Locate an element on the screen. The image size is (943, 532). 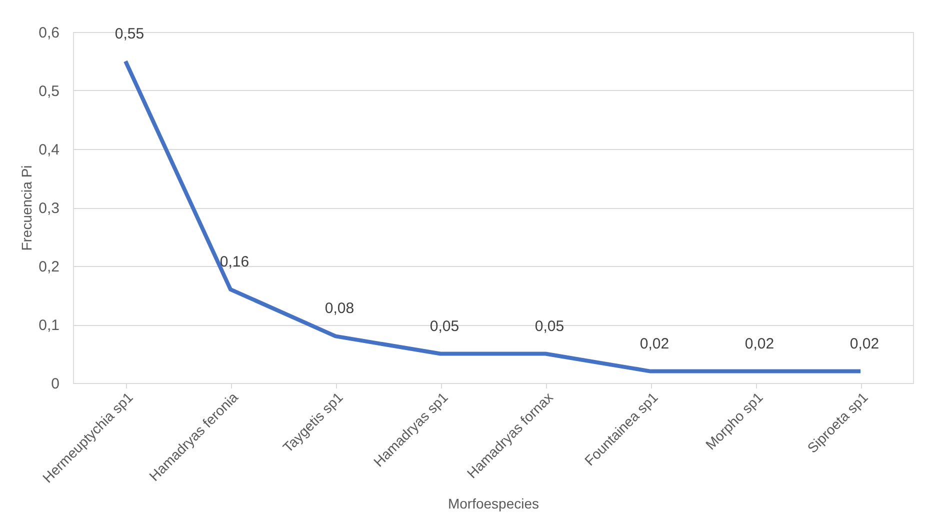
y-tick-label: 0,6 is located at coordinates (49, 33).